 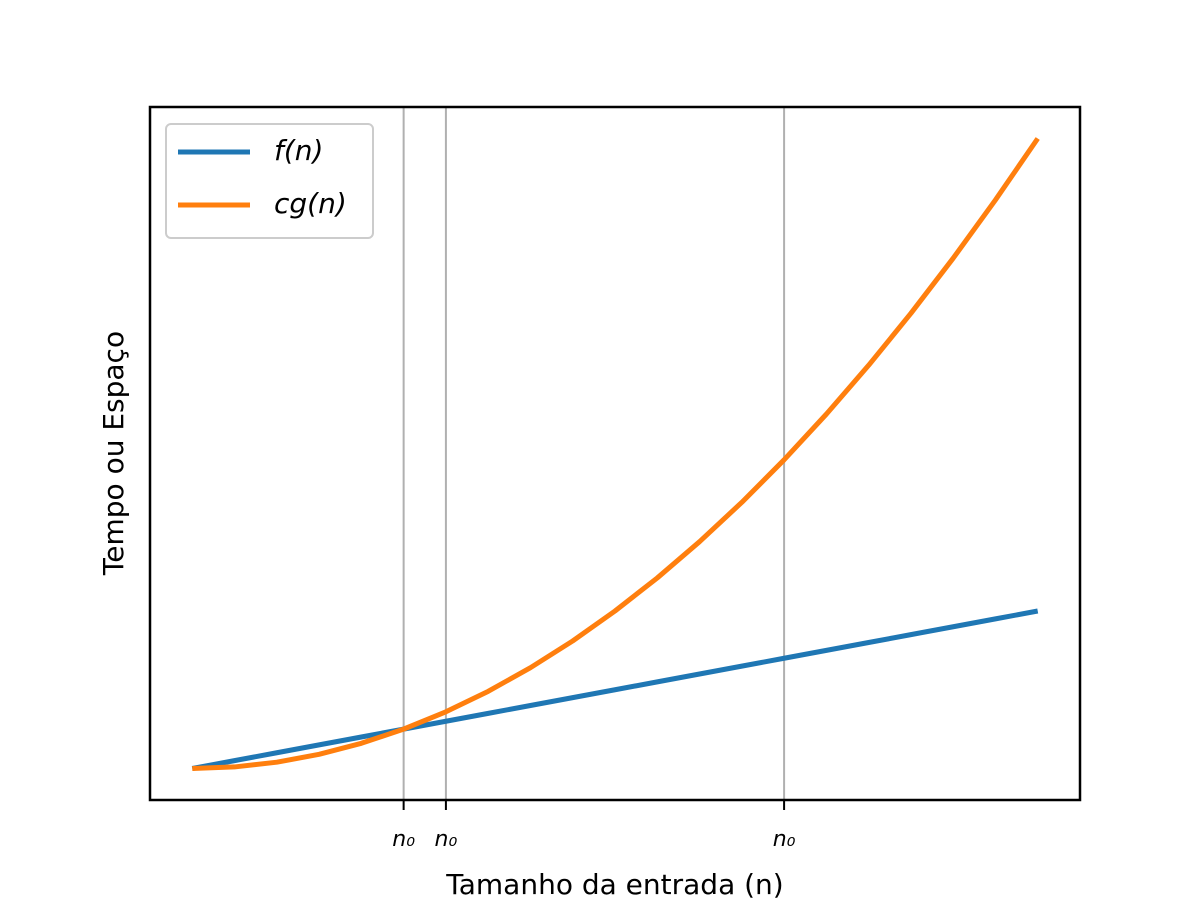 I want to click on y-axis-label: Tempo ou Espaço, so click(x=113, y=453).